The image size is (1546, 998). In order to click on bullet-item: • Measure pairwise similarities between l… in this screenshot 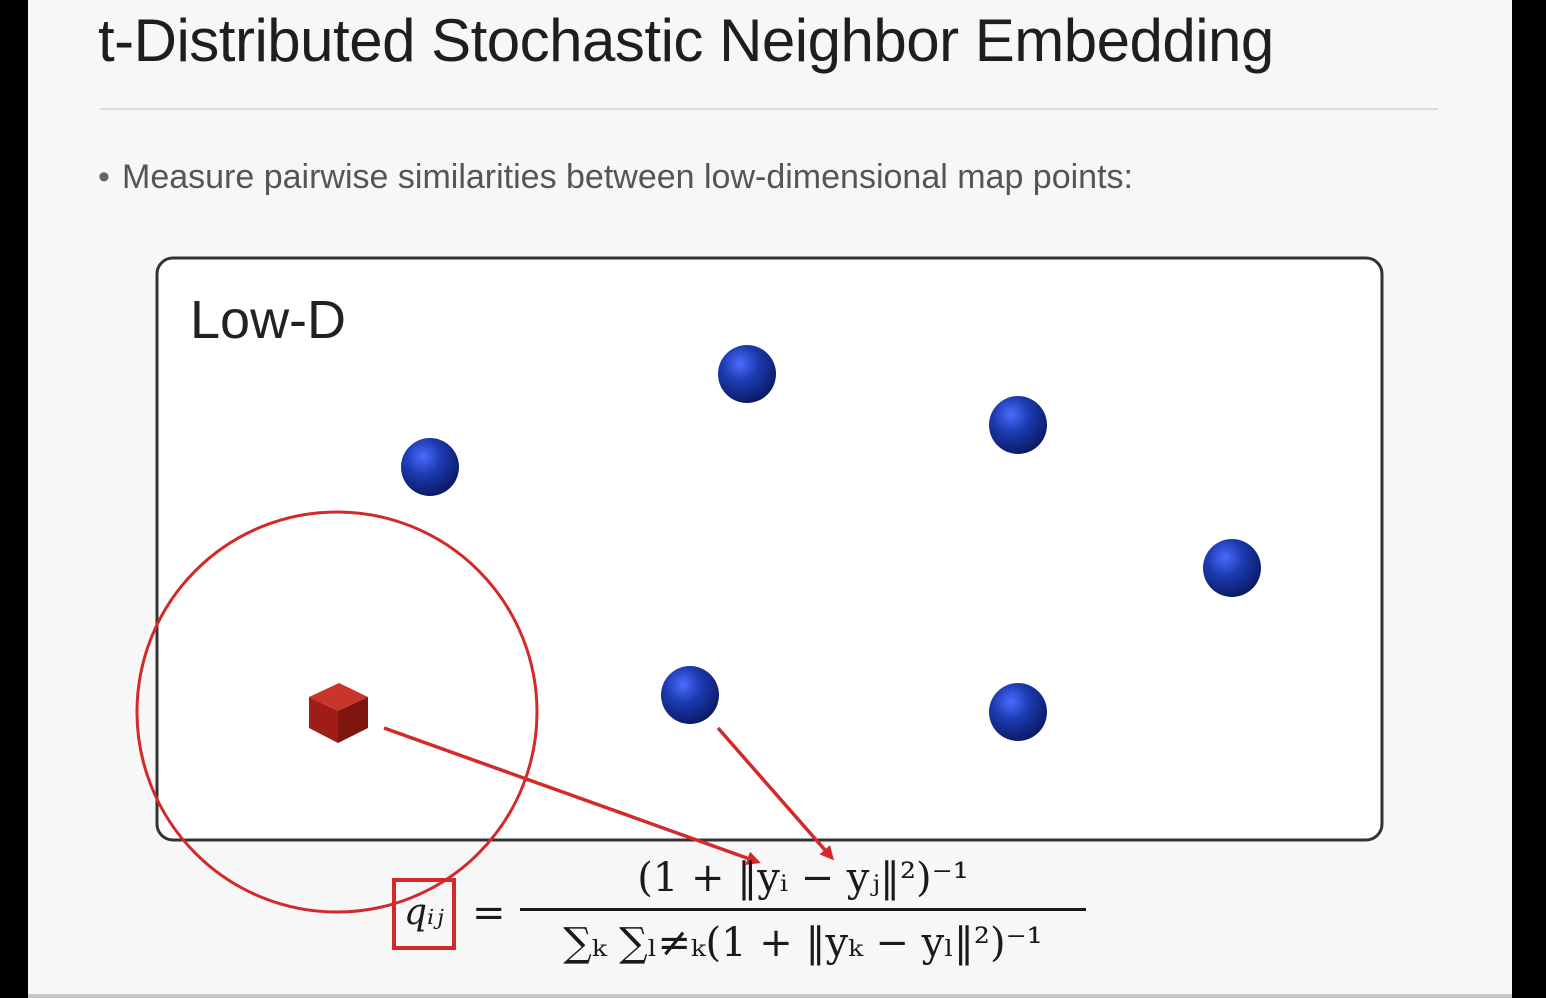, I will do `click(615, 177)`.